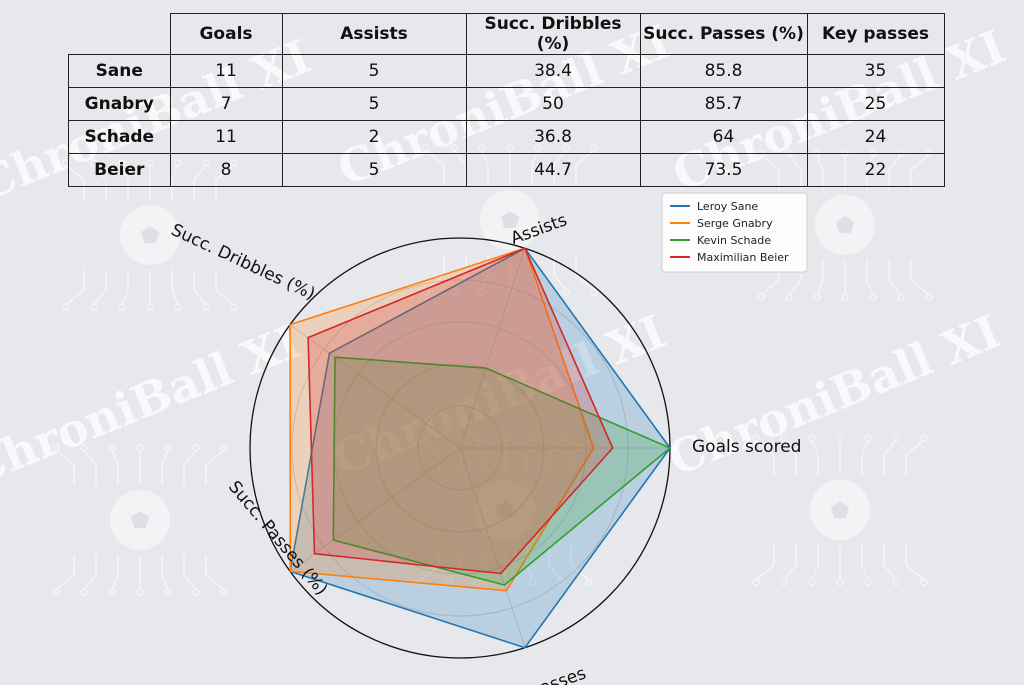 Image resolution: width=1024 pixels, height=685 pixels. What do you see at coordinates (226, 170) in the screenshot?
I see `table-cell: 8` at bounding box center [226, 170].